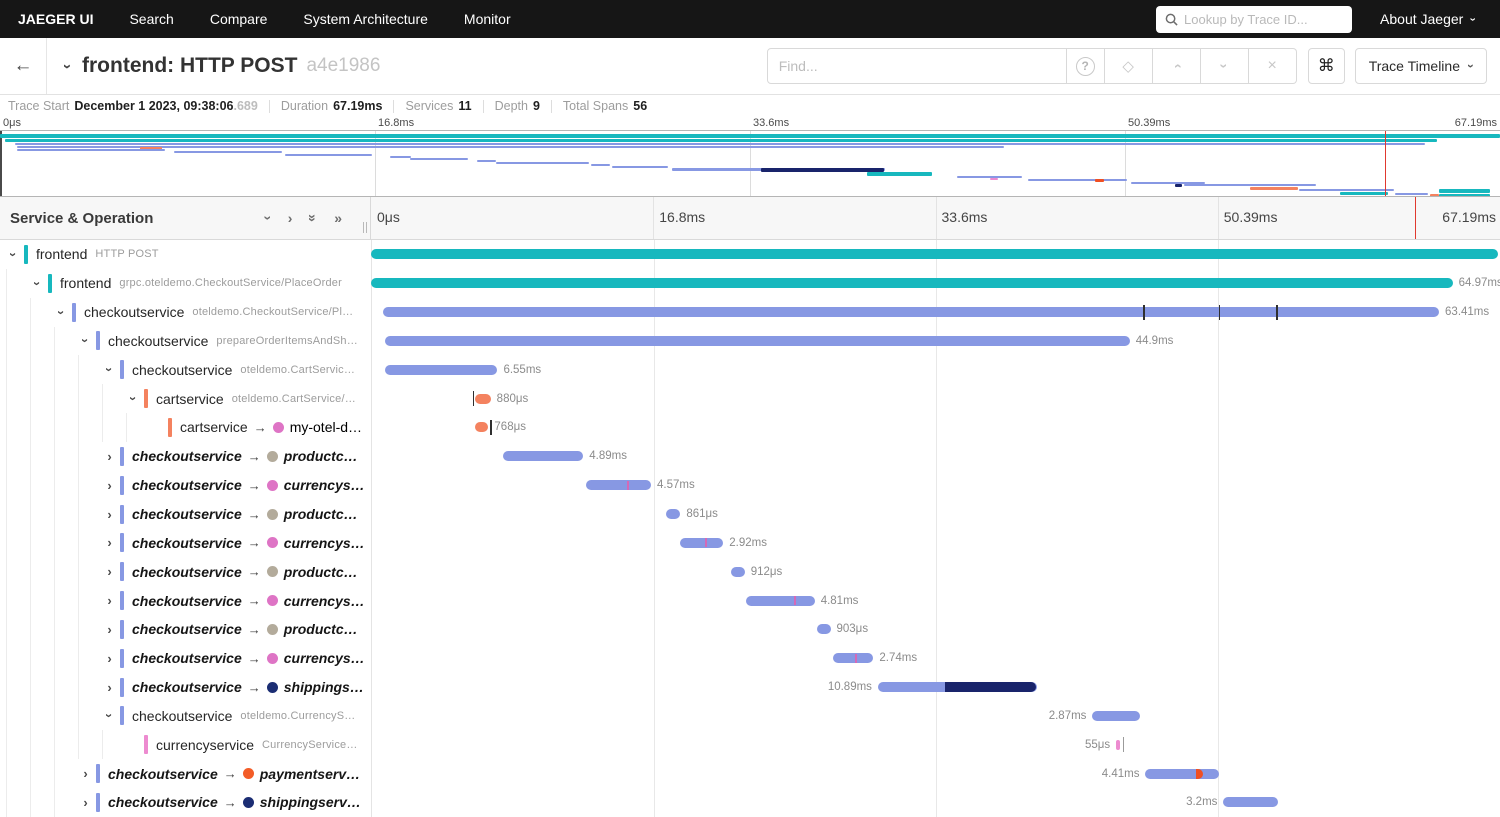 Image resolution: width=1500 pixels, height=817 pixels. What do you see at coordinates (1264, 19) in the screenshot?
I see `trace-lookup-input` at bounding box center [1264, 19].